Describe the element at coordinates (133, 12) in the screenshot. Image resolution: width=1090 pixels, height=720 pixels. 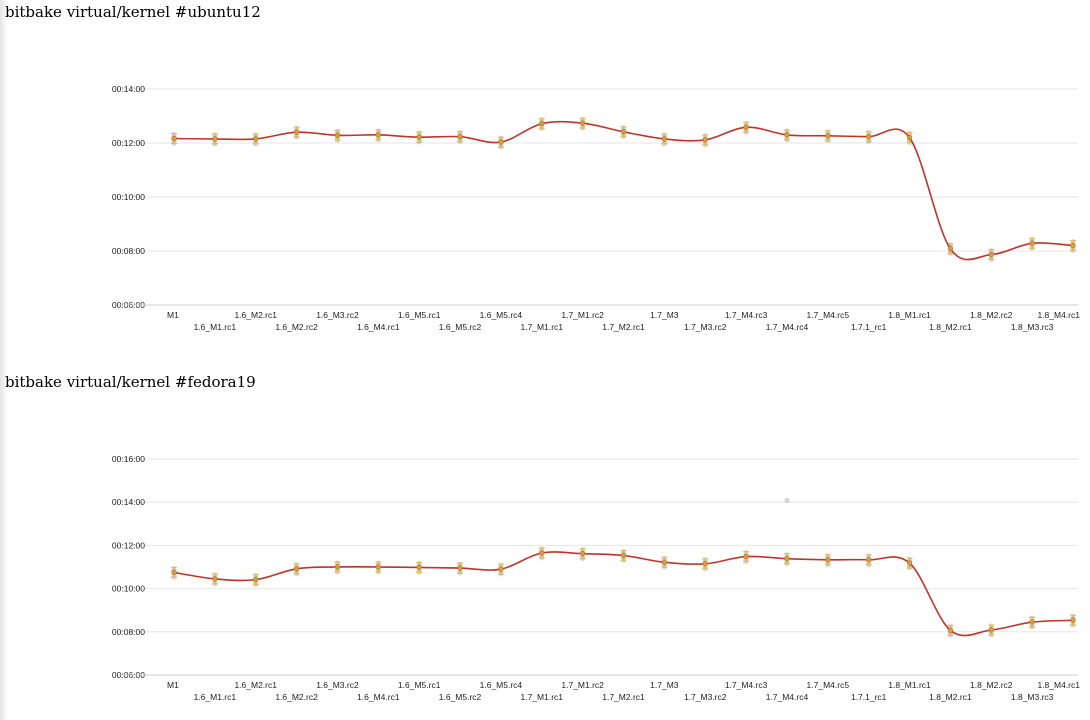
I see `chart-title: bitbake virtual/kernel #ubuntu12` at that location.